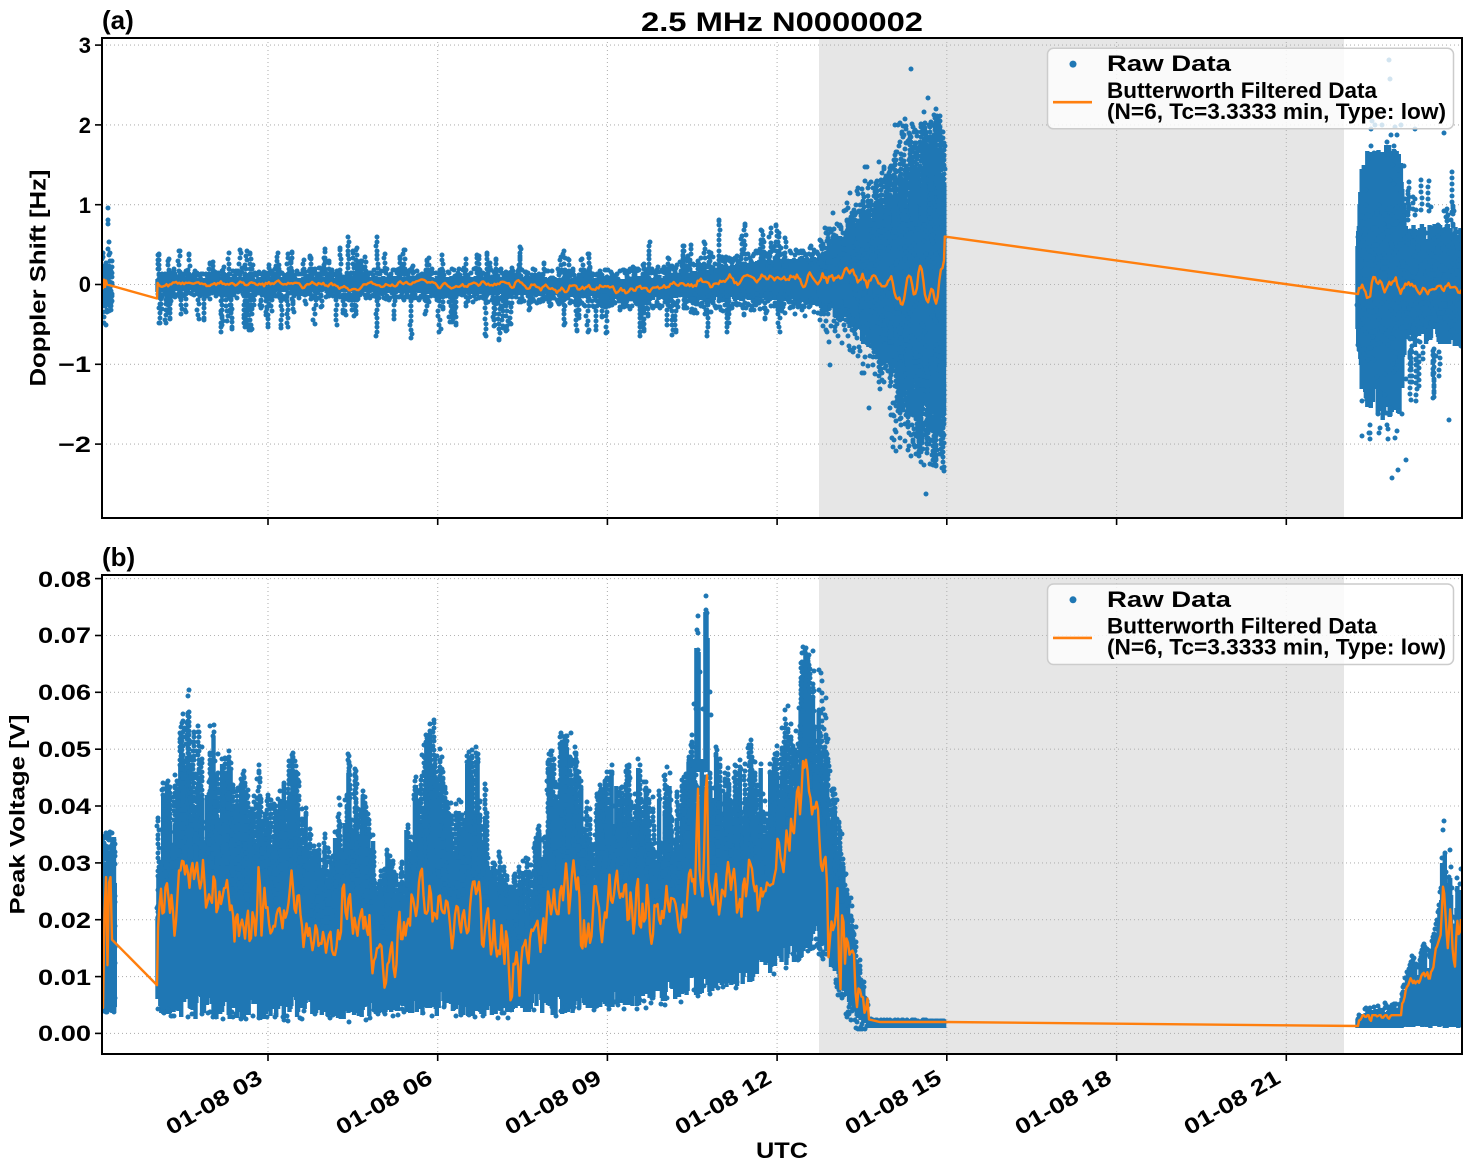  I want to click on svg-text: 0.05, so click(64, 749).